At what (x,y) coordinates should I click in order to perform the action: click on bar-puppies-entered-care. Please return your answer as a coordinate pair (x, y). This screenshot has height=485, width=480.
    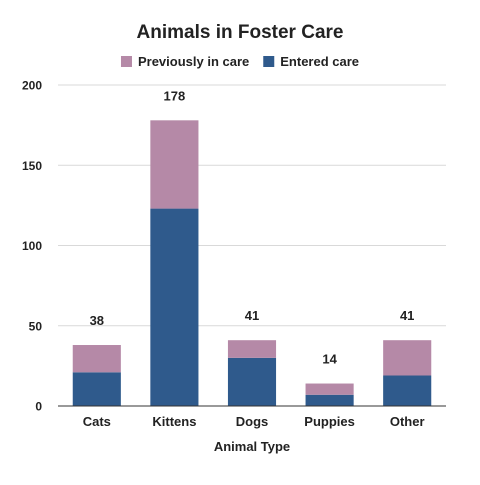
    Looking at the image, I should click on (329, 400).